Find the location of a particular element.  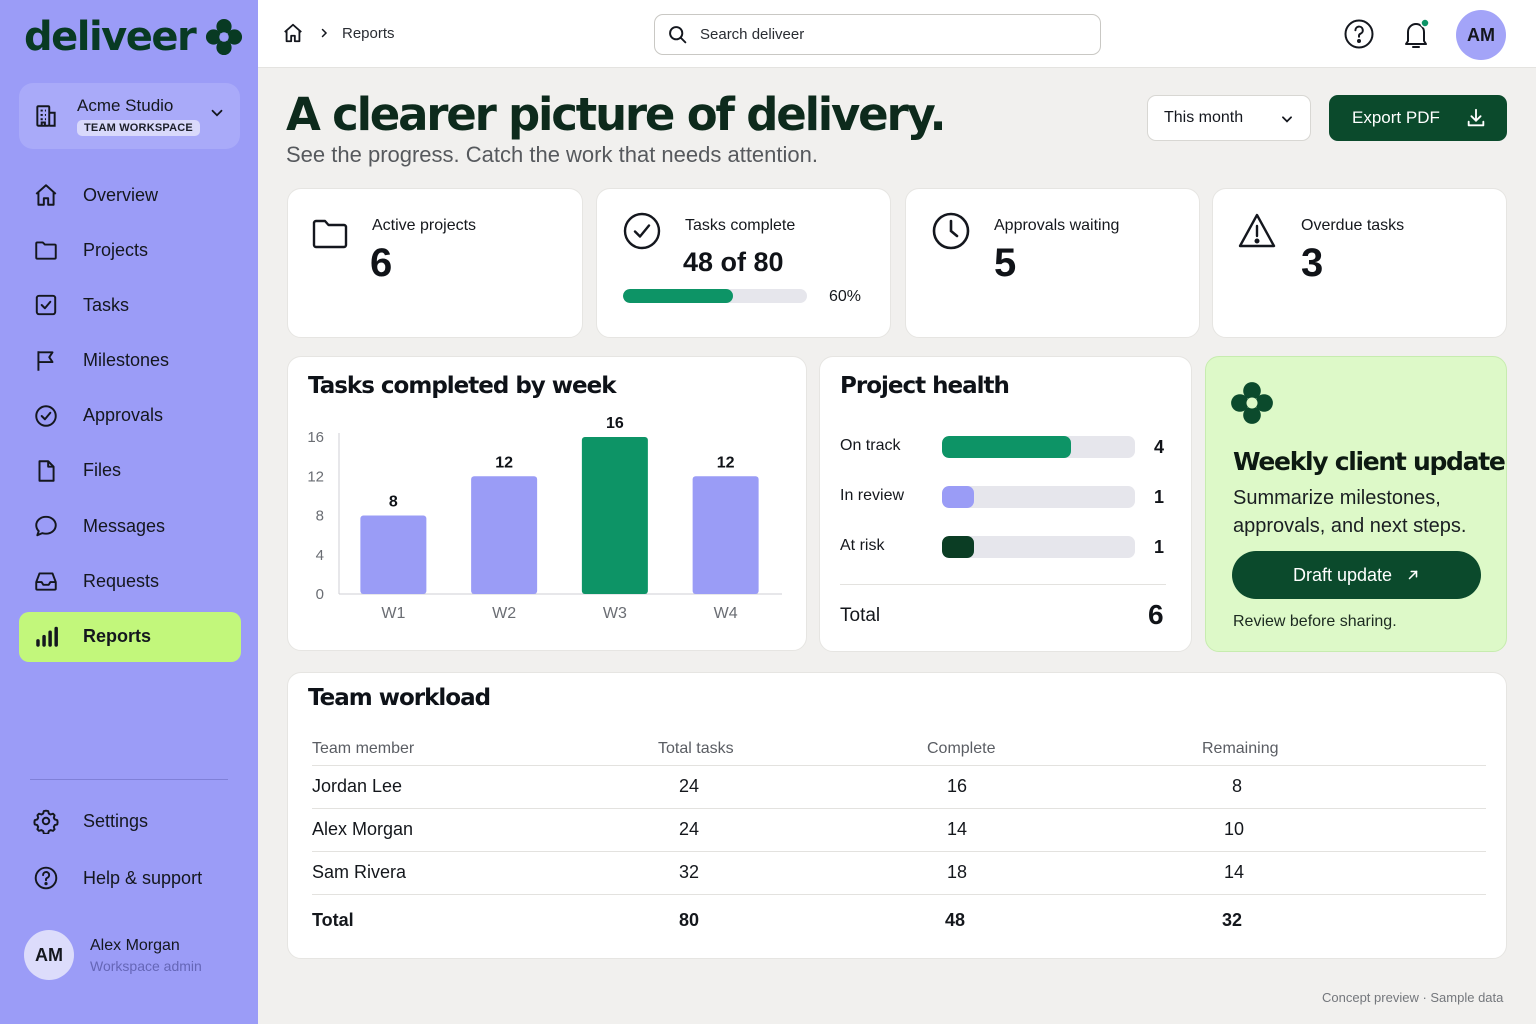

sidebar-item-reports: Reports is located at coordinates (130, 637).